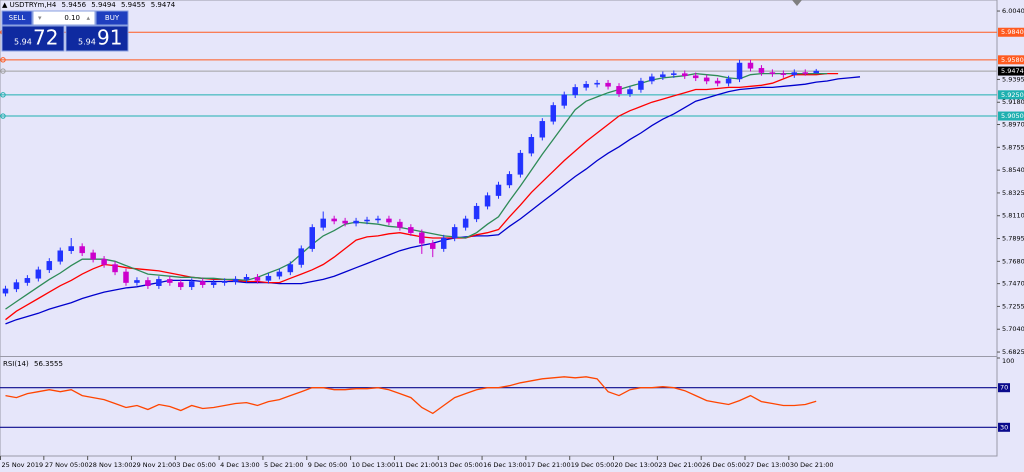 The width and height of the screenshot is (1024, 472). Describe the element at coordinates (284, 465) in the screenshot. I see `x-tick-label: 5 Dec 21:00` at that location.